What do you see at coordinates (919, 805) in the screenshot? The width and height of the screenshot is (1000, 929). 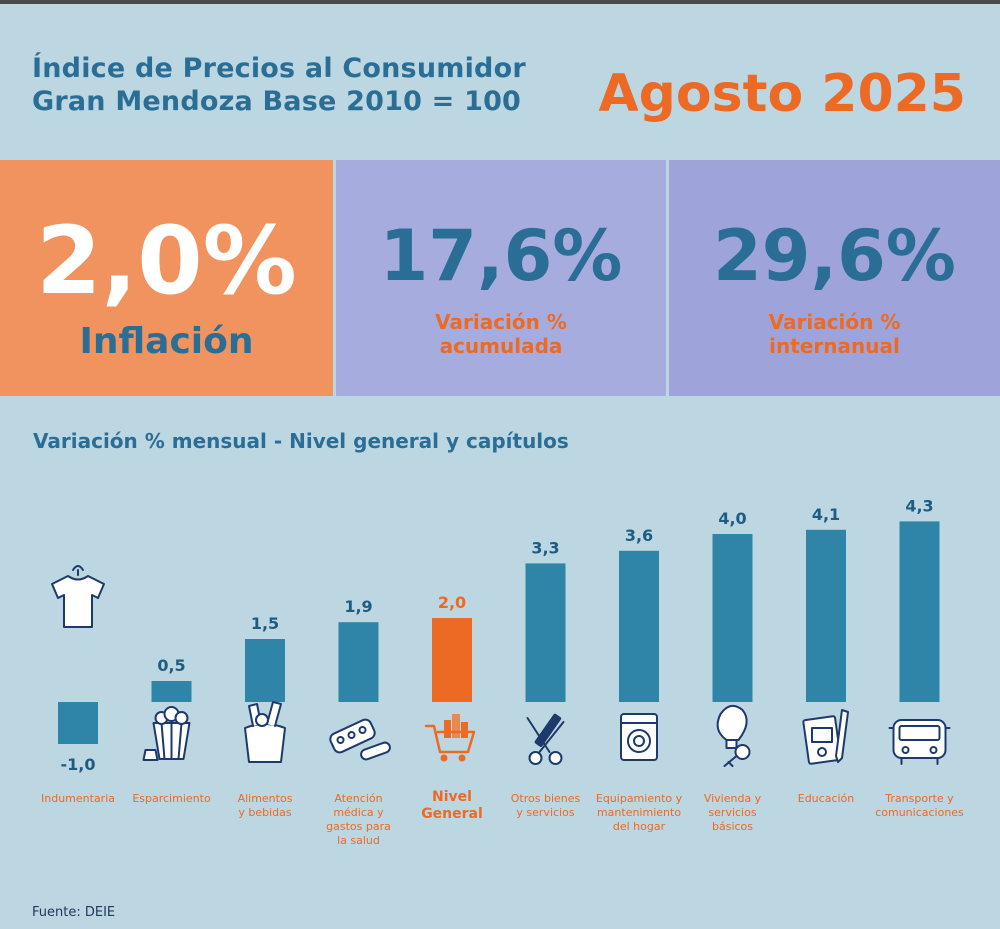 I see `category-label-9: Transporte y comunicaciones` at bounding box center [919, 805].